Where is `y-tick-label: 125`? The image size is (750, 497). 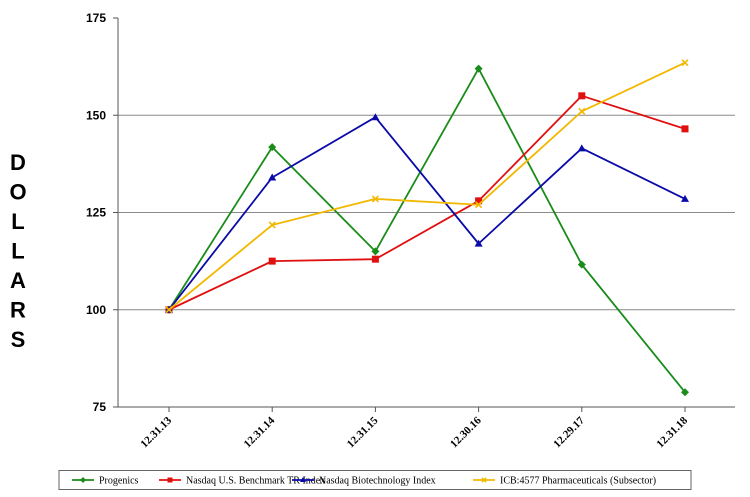 y-tick-label: 125 is located at coordinates (96, 213).